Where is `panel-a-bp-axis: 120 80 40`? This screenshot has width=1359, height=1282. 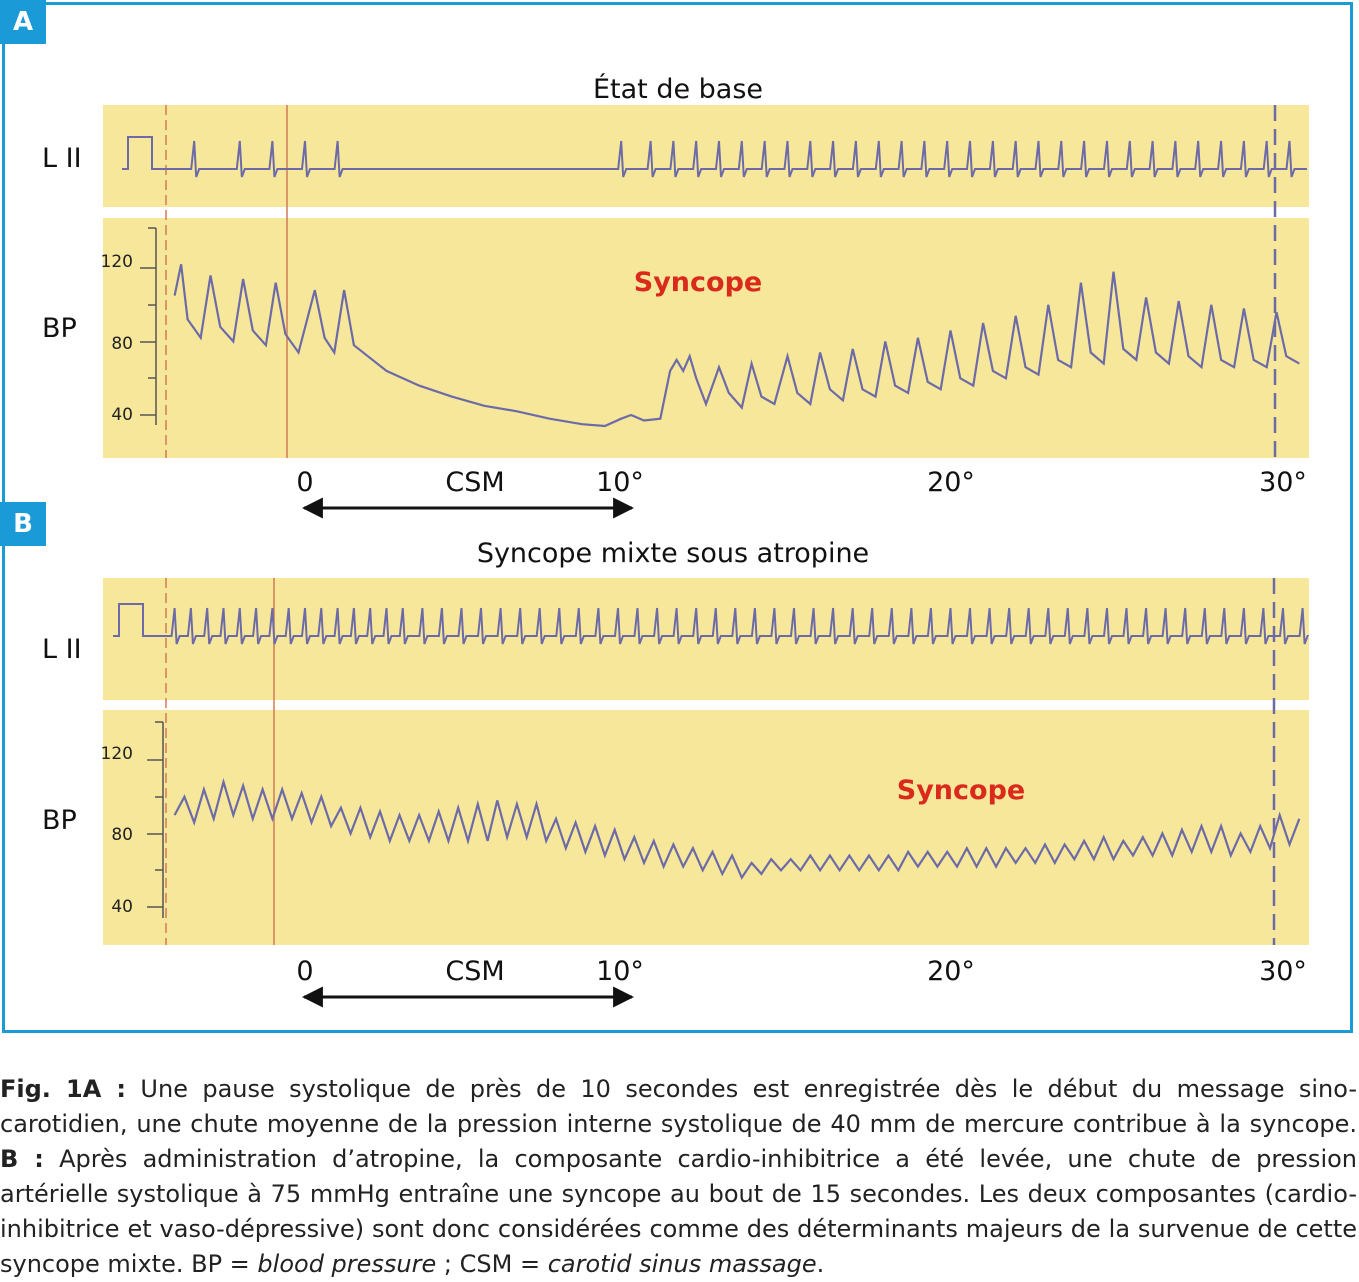 panel-a-bp-axis: 120 80 40 is located at coordinates (129, 326).